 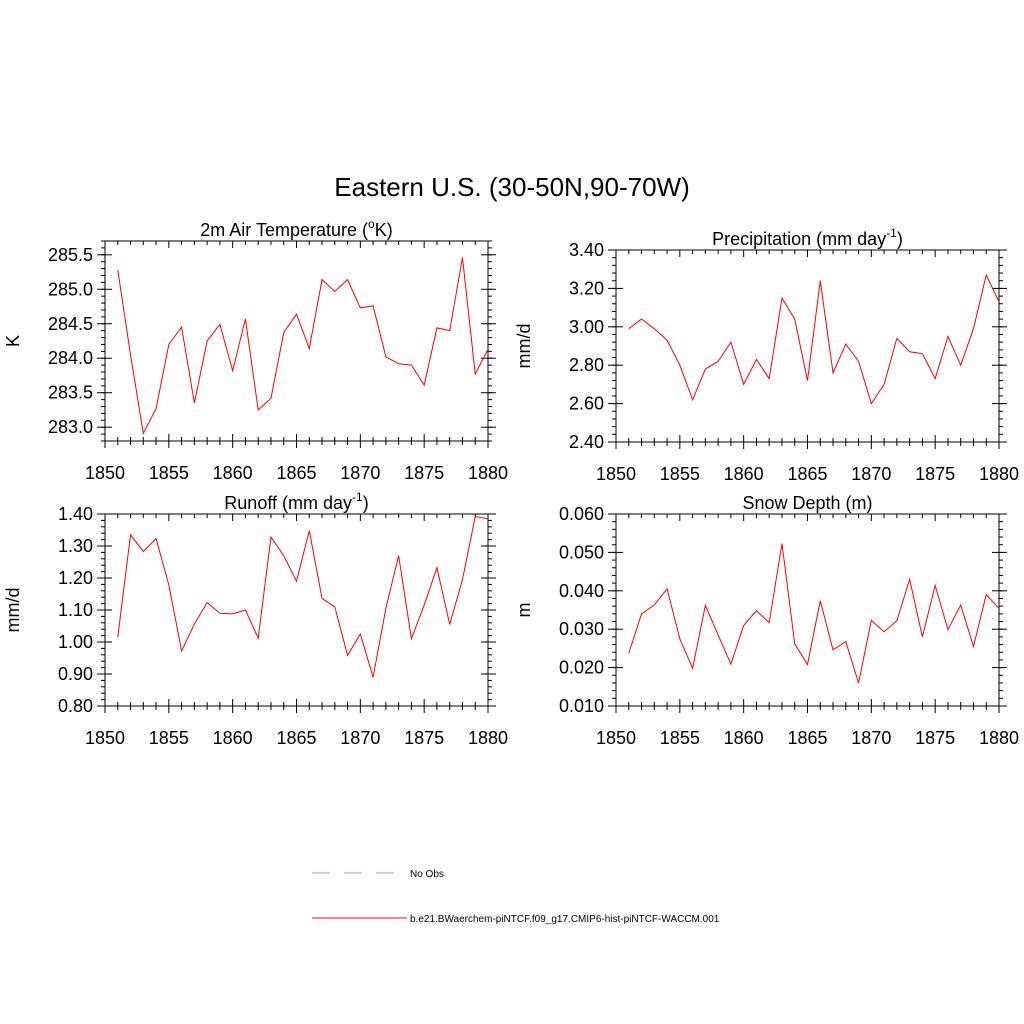 I want to click on y-tick-label: 1.00, so click(x=75, y=642).